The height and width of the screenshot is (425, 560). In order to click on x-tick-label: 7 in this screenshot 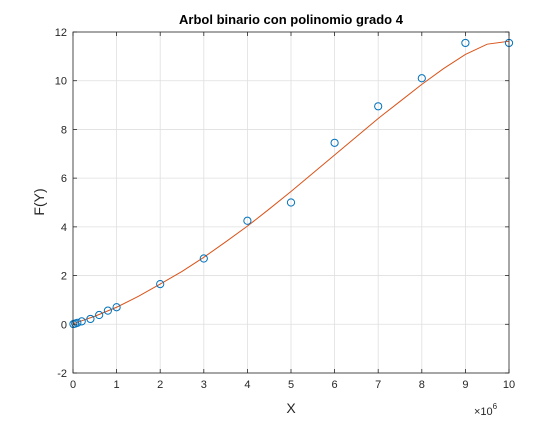, I will do `click(378, 385)`.